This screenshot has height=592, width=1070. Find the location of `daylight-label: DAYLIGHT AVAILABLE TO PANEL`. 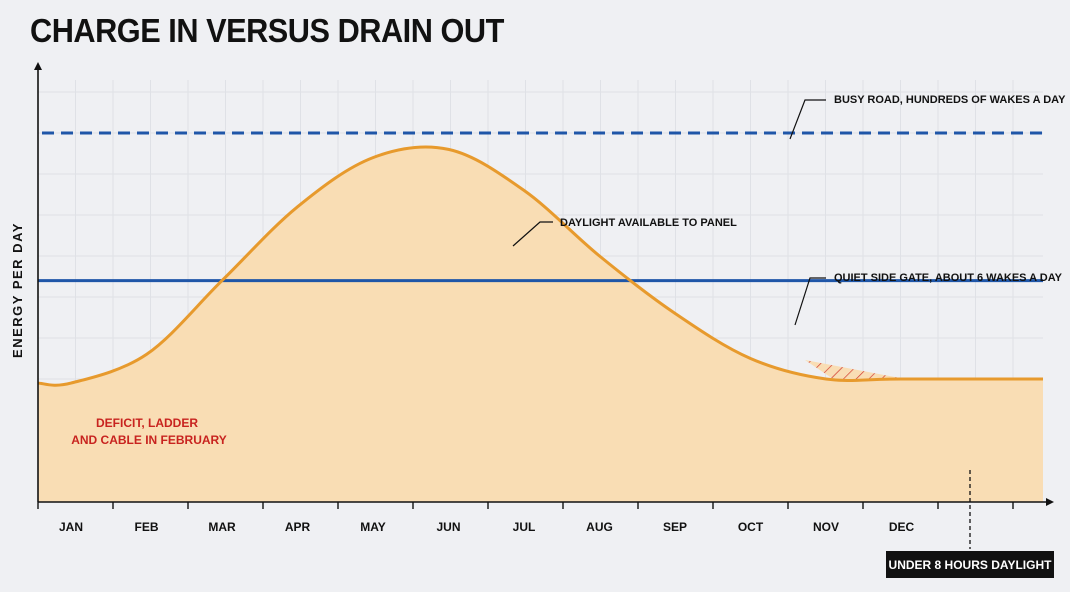

daylight-label: DAYLIGHT AVAILABLE TO PANEL is located at coordinates (648, 223).